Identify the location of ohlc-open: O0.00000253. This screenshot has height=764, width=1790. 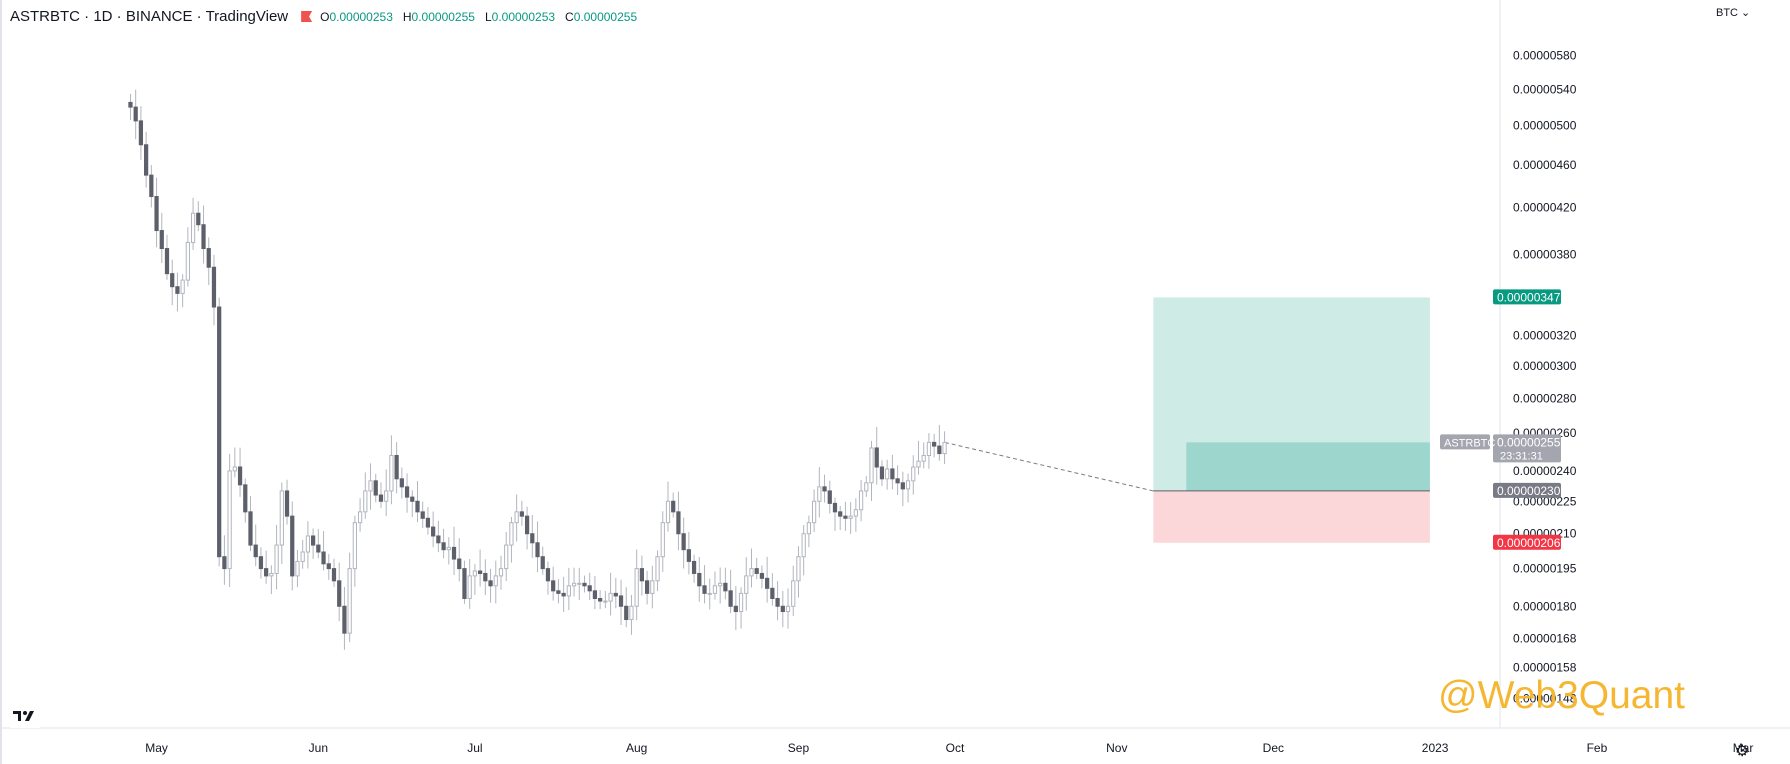
(356, 16).